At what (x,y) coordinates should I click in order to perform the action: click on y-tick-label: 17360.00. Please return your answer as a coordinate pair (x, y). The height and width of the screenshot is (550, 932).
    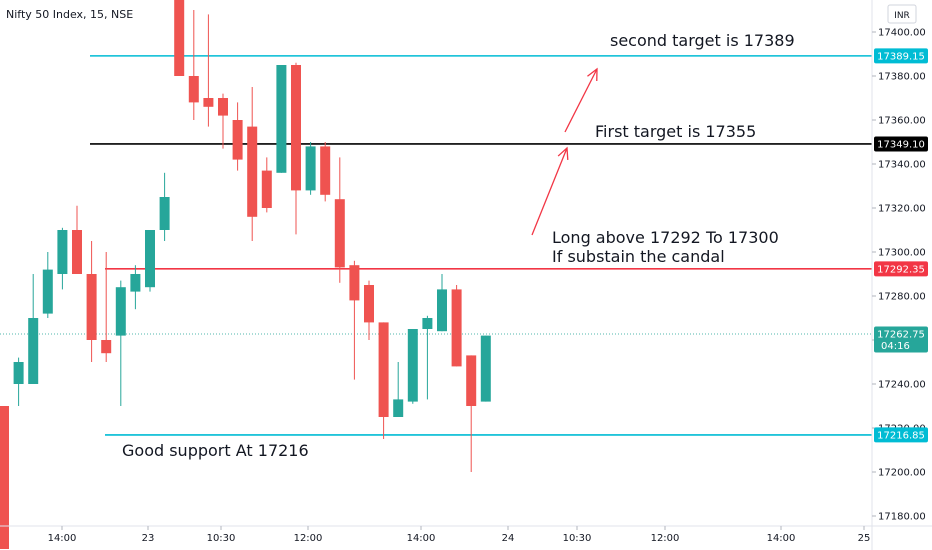
    Looking at the image, I should click on (902, 121).